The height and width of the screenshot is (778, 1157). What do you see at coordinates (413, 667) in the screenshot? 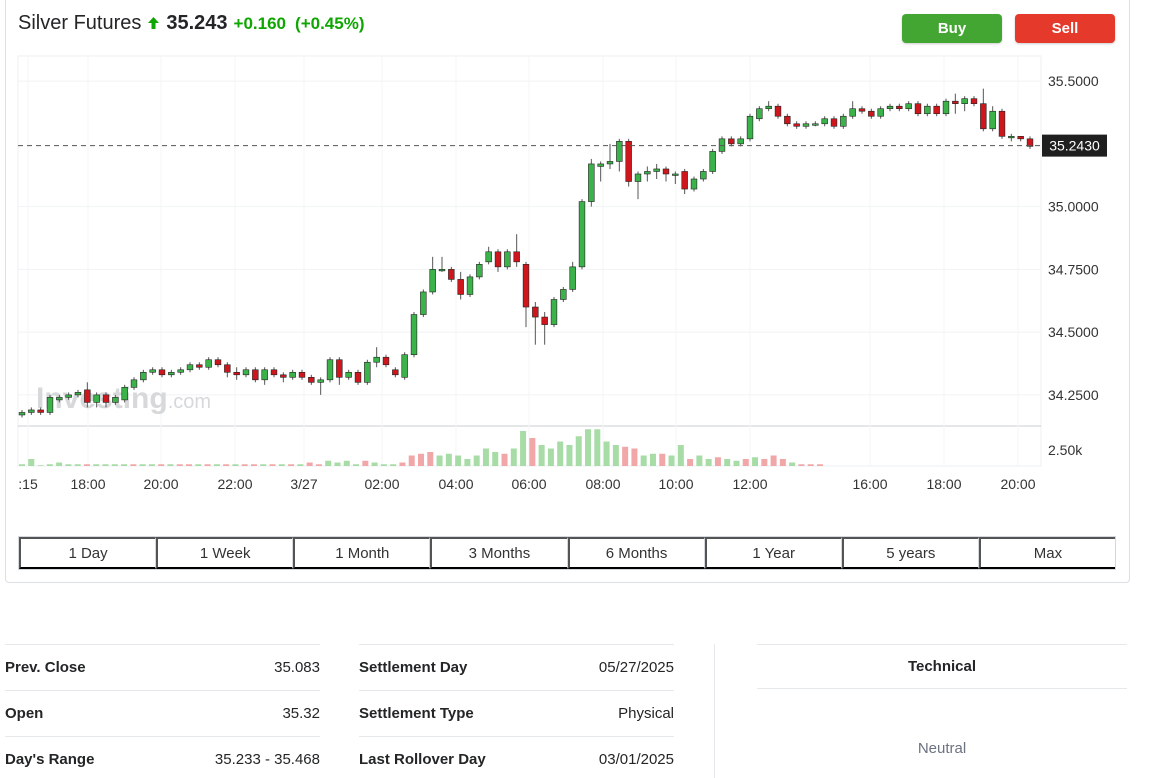
I see `stat-label: Settlement Day` at bounding box center [413, 667].